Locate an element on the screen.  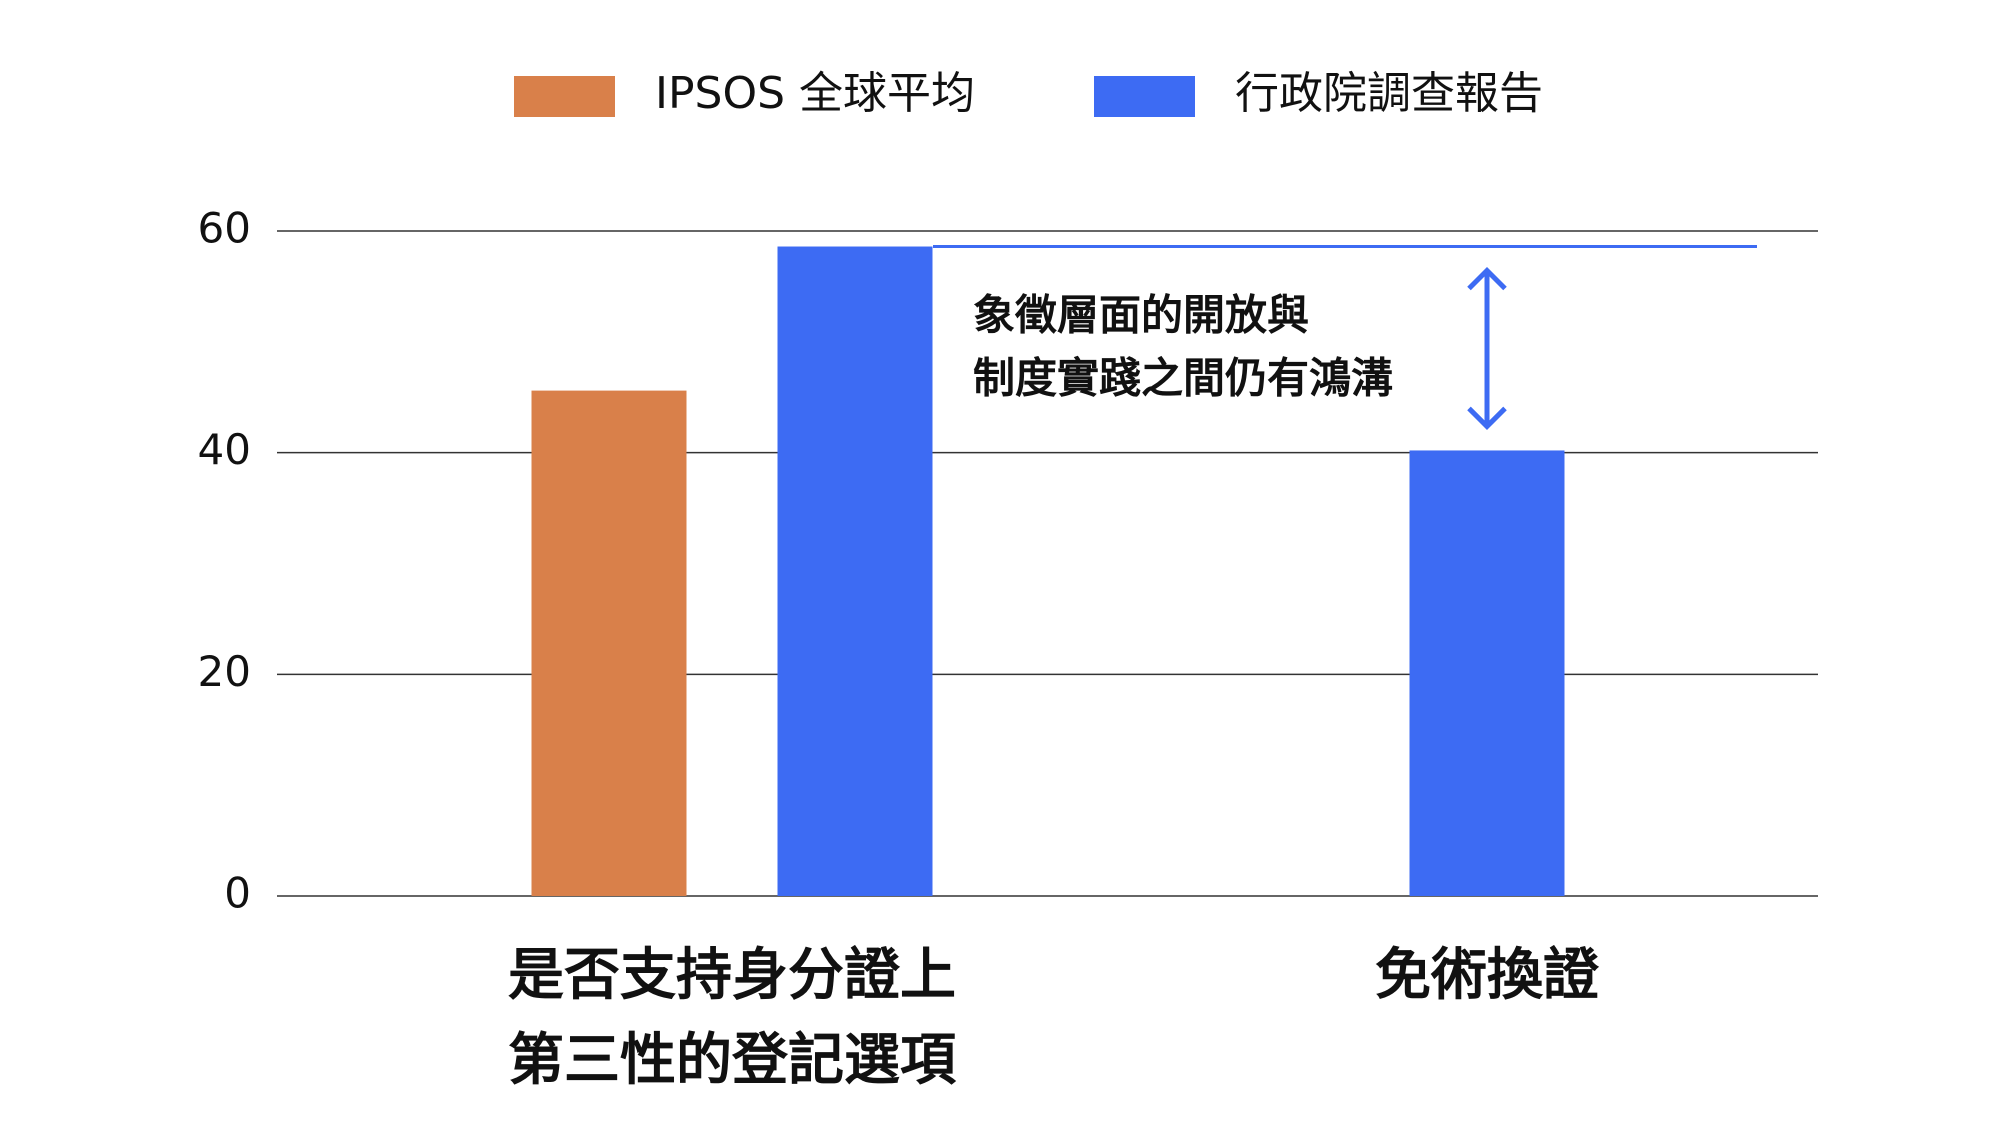
y-tick-label: 40 is located at coordinates (224, 449).